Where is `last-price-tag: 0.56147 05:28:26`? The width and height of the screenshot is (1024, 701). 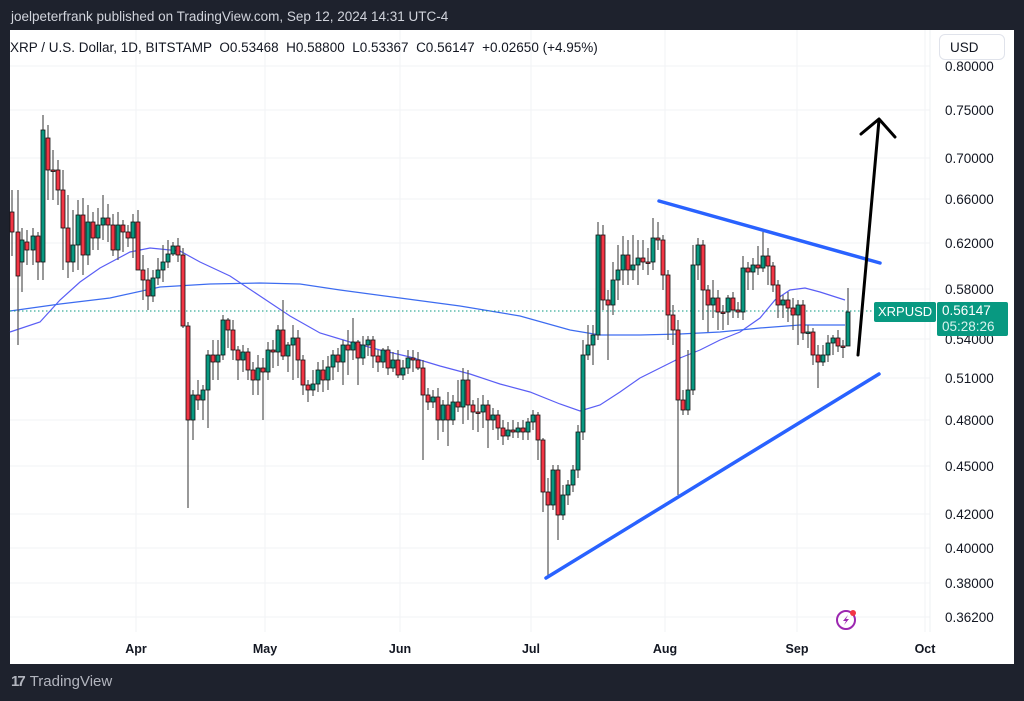
last-price-tag: 0.56147 05:28:26 is located at coordinates (972, 319).